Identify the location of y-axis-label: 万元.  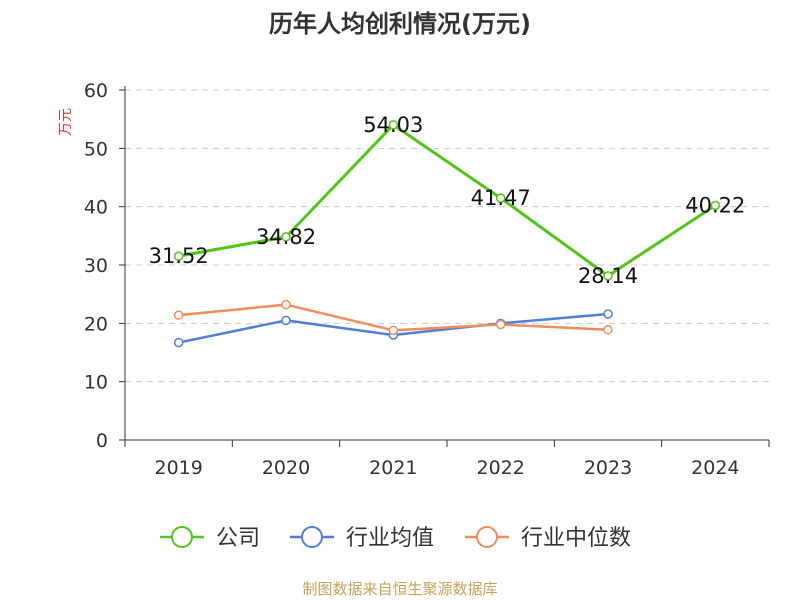
(66, 122).